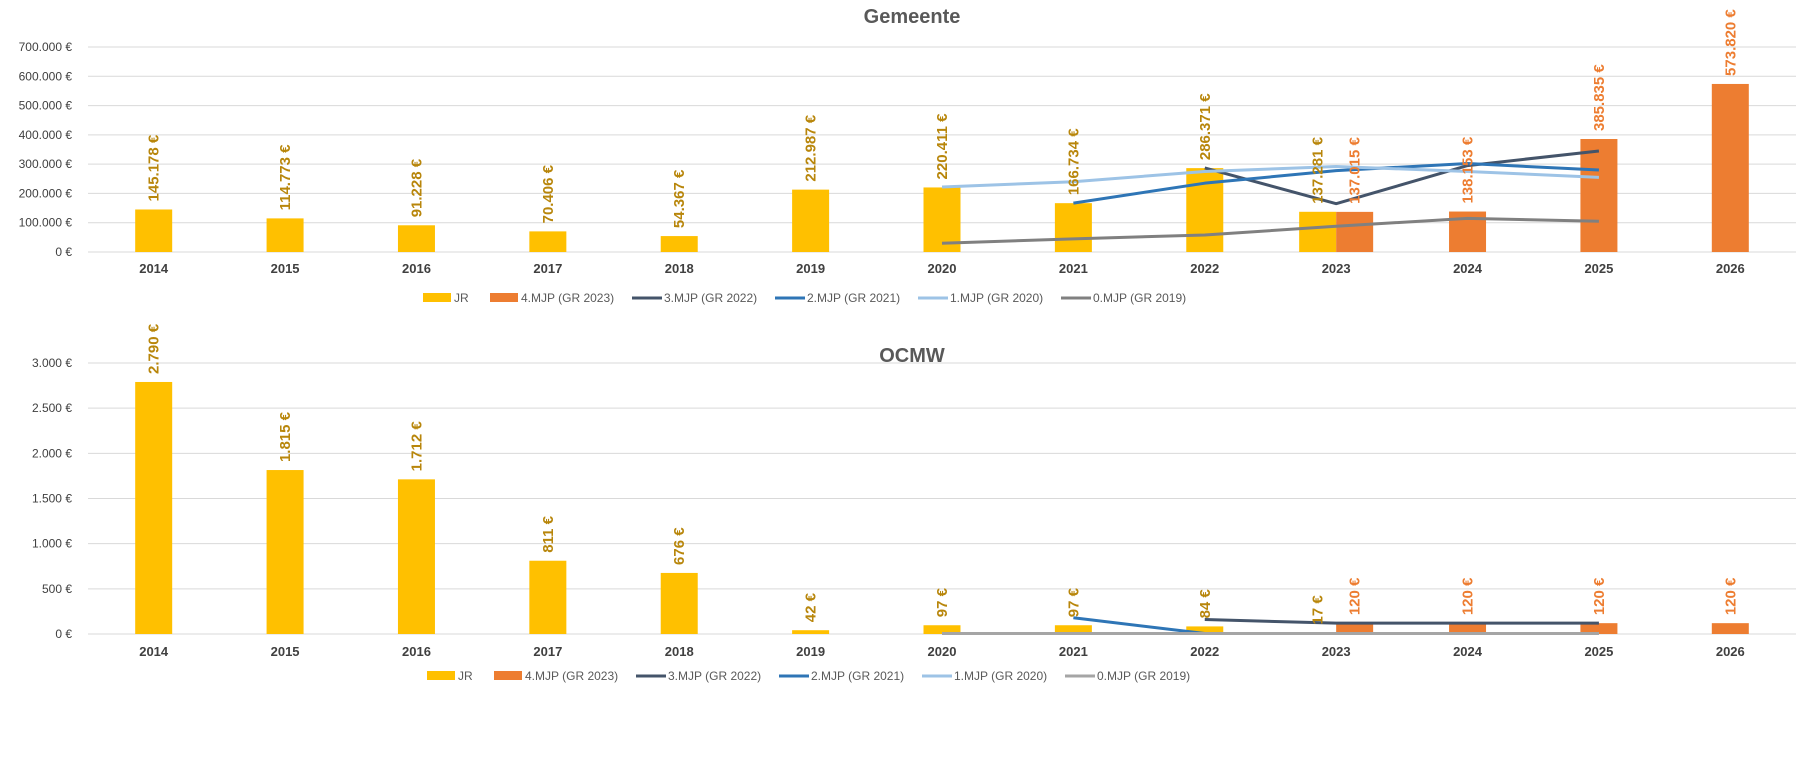  Describe the element at coordinates (52, 499) in the screenshot. I see `y-tick-label: 1.500 €` at that location.